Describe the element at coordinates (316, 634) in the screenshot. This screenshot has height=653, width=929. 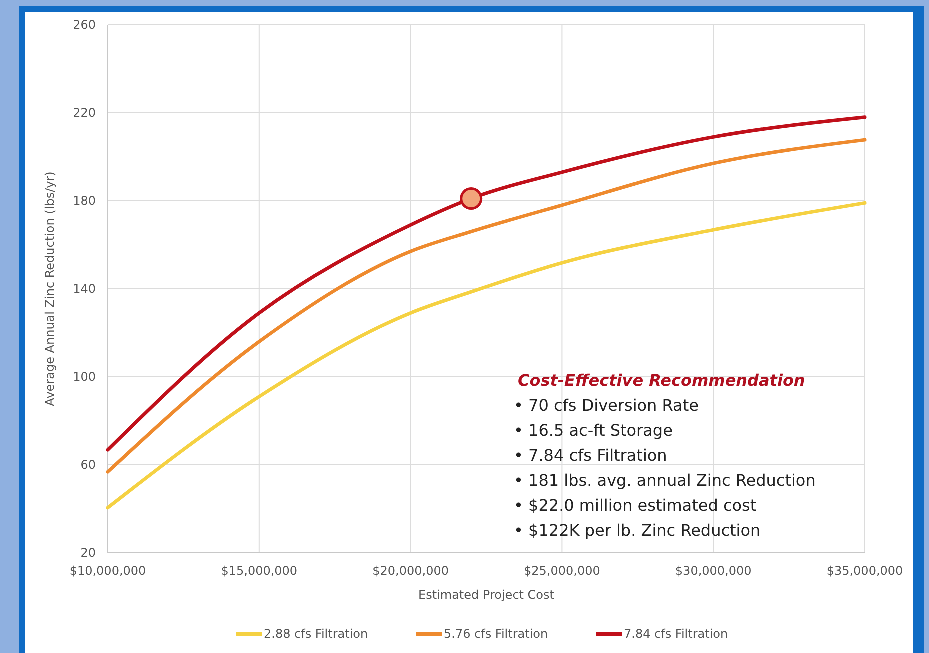
I see `legend-label: 2.88 cfs Filtration` at that location.